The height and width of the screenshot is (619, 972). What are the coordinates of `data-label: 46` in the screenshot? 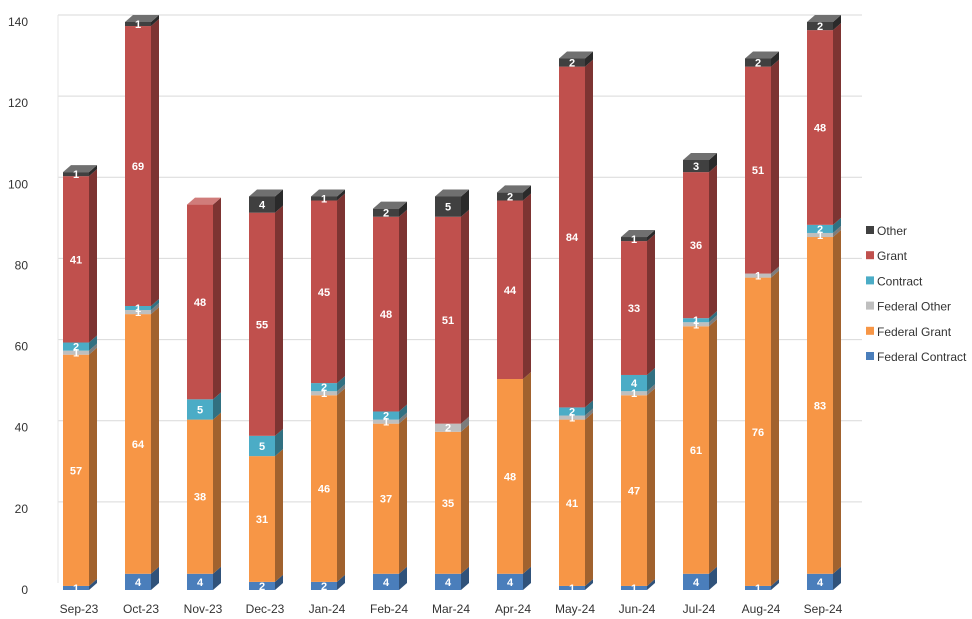 It's located at (324, 490).